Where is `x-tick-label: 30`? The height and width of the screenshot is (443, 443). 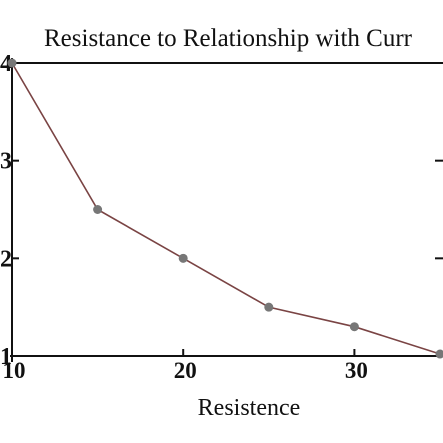 x-tick-label: 30 is located at coordinates (356, 370).